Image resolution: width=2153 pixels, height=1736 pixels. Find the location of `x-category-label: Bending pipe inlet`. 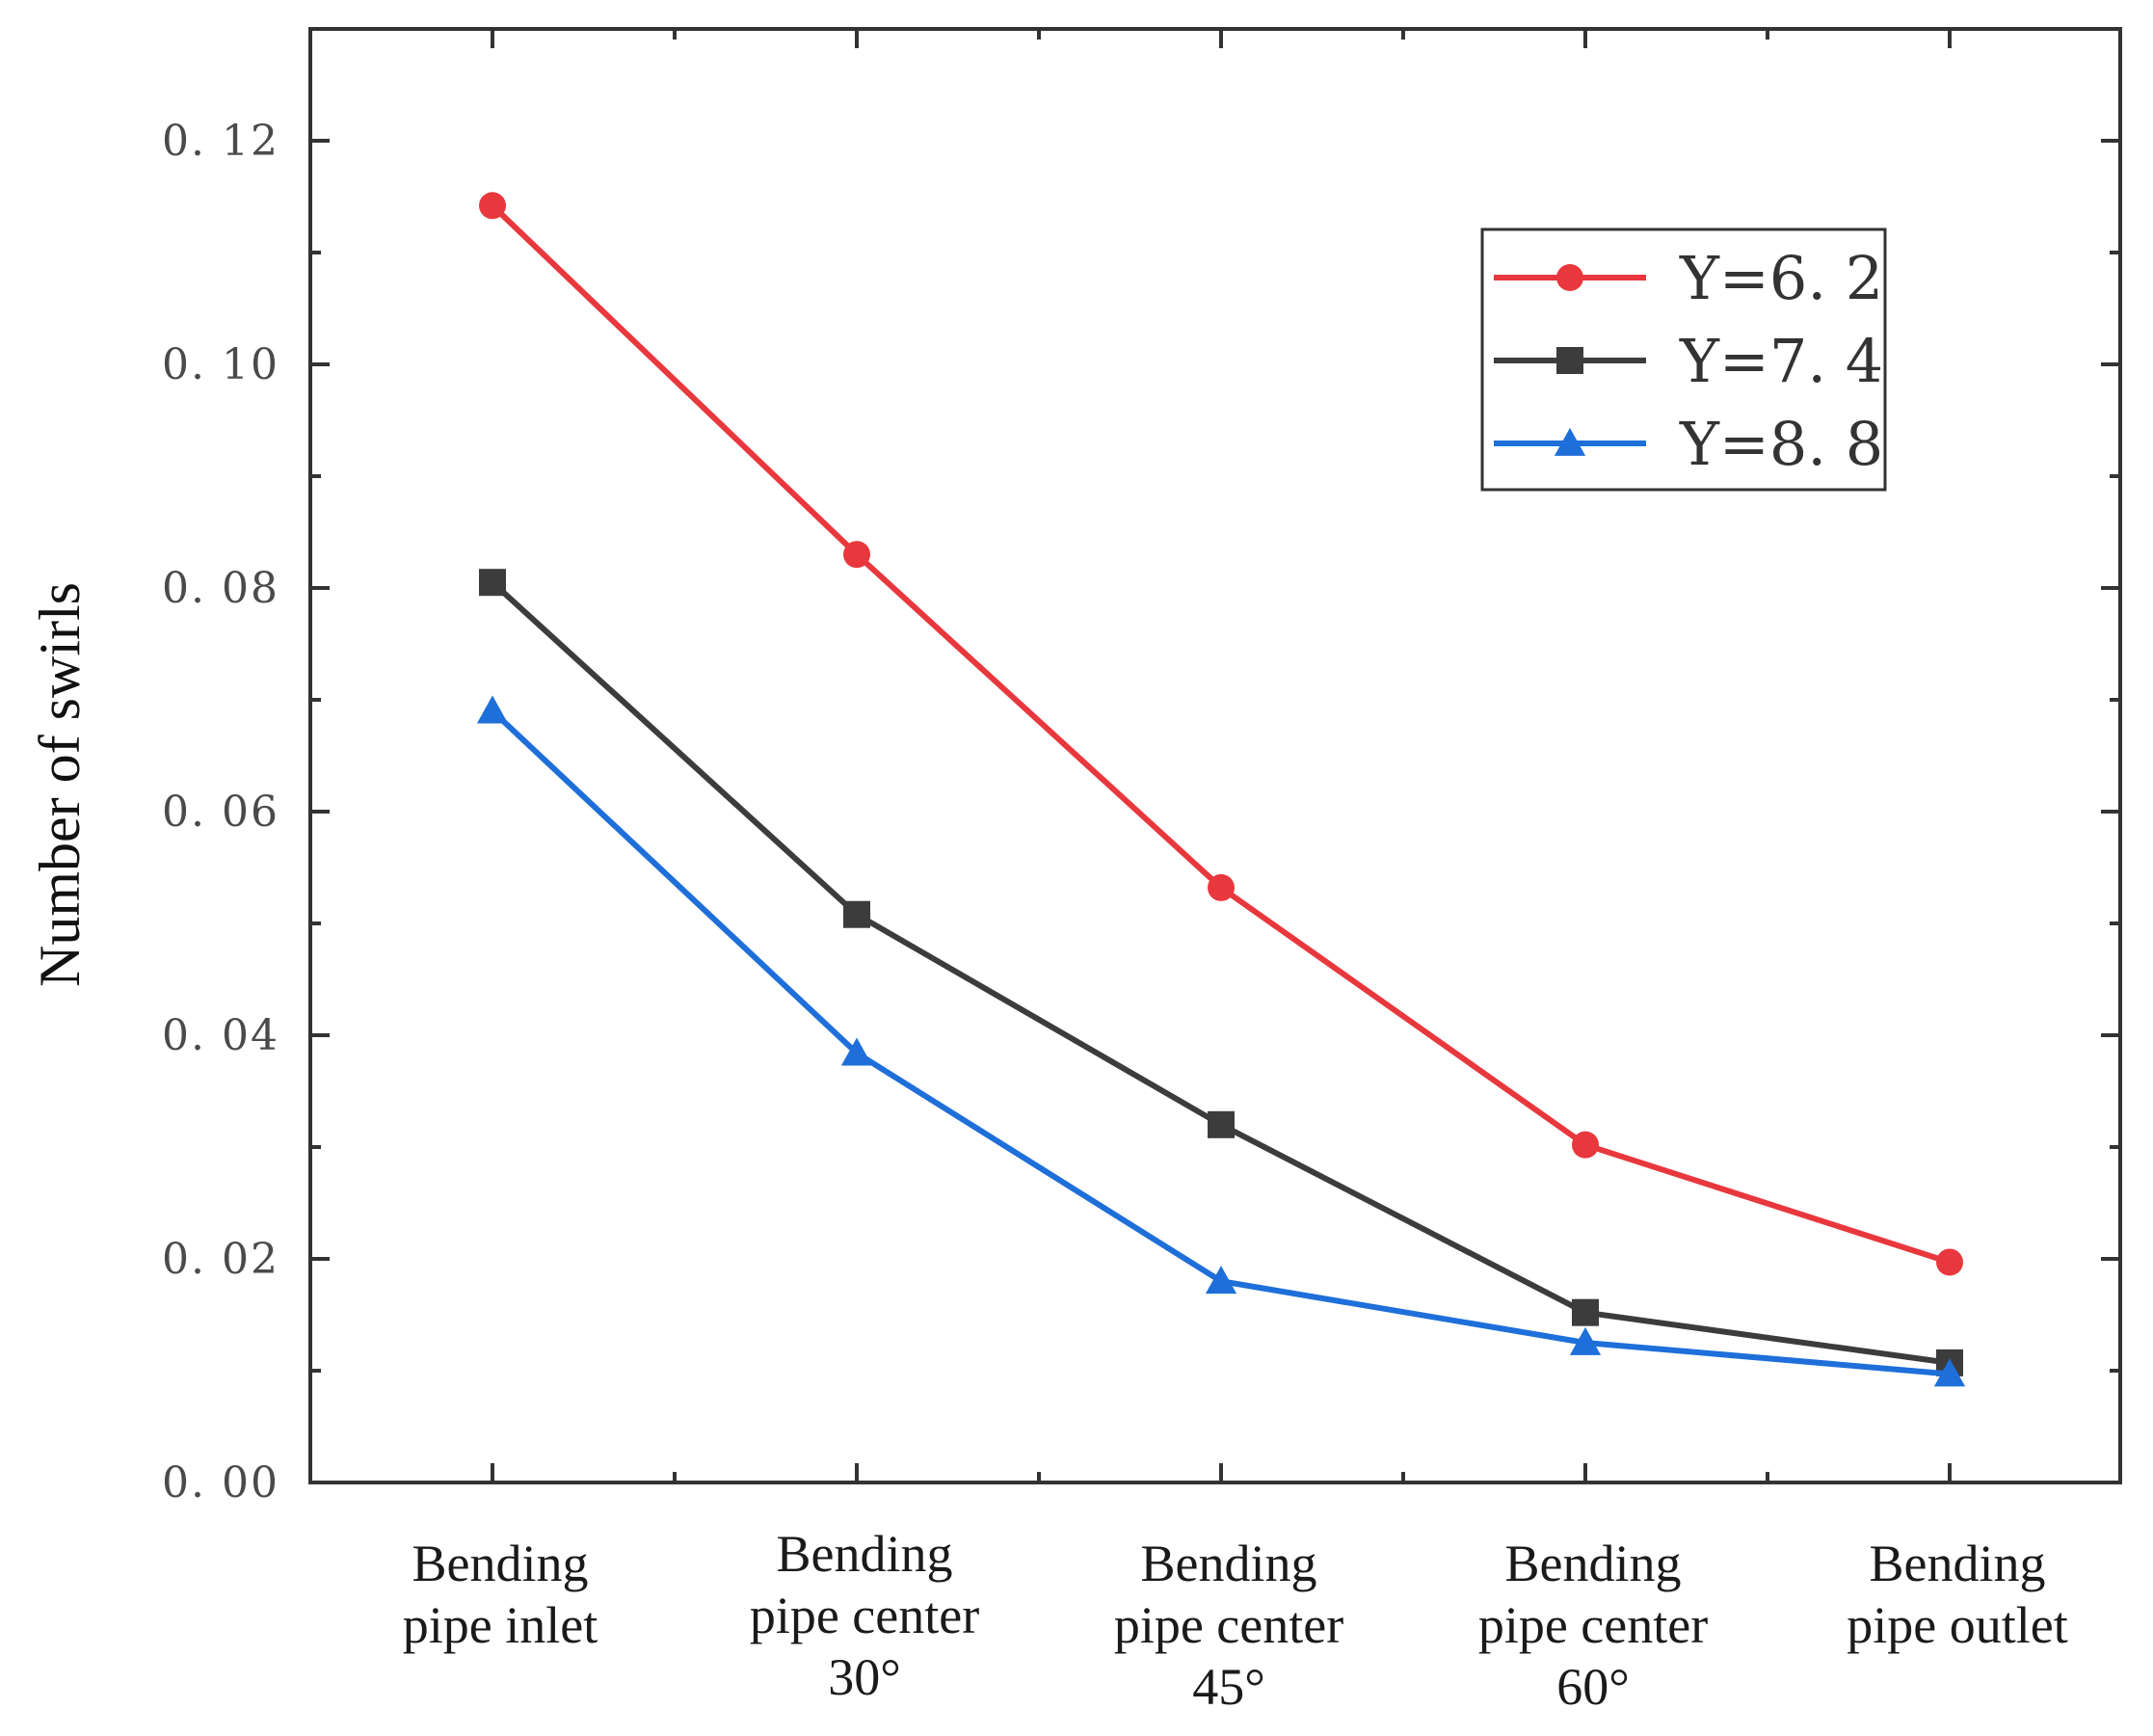

x-category-label: Bending pipe inlet is located at coordinates (500, 1594).